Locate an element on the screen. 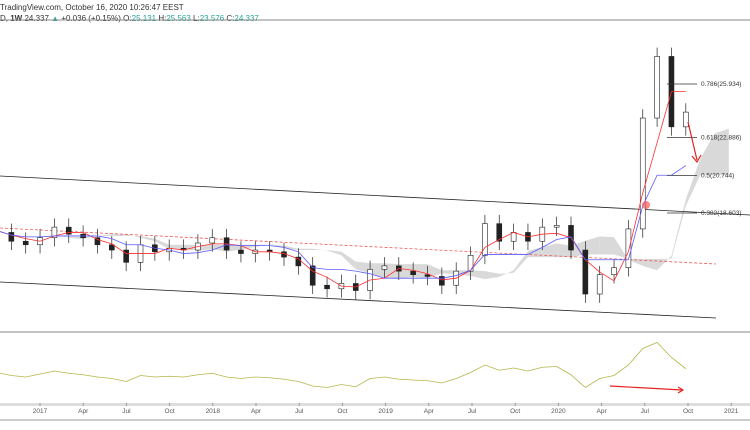 Image resolution: width=750 pixels, height=430 pixels. tick-label: 2020 is located at coordinates (558, 411).